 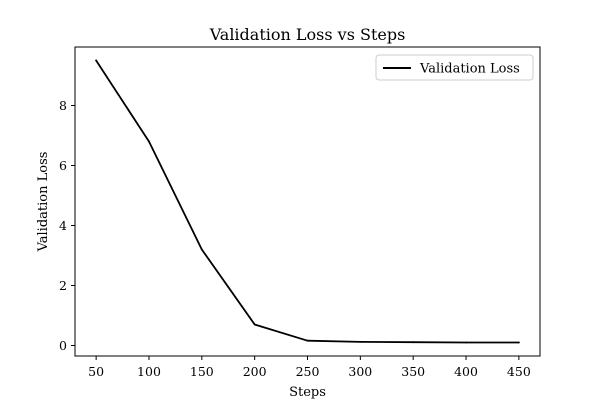 What do you see at coordinates (360, 371) in the screenshot?
I see `x-tick-label: 300` at bounding box center [360, 371].